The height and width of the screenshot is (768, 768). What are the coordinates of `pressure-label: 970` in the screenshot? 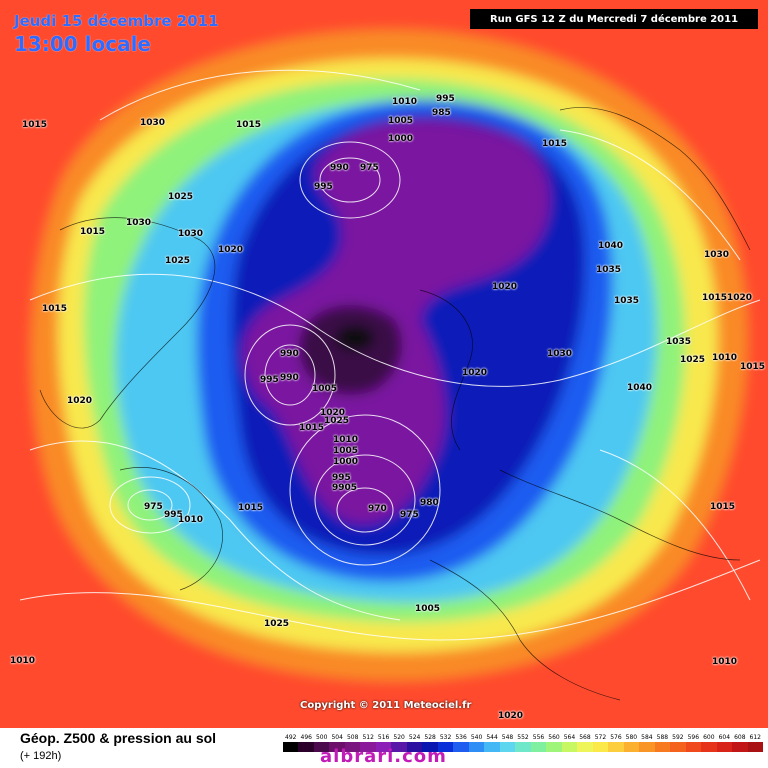 It's located at (377, 509).